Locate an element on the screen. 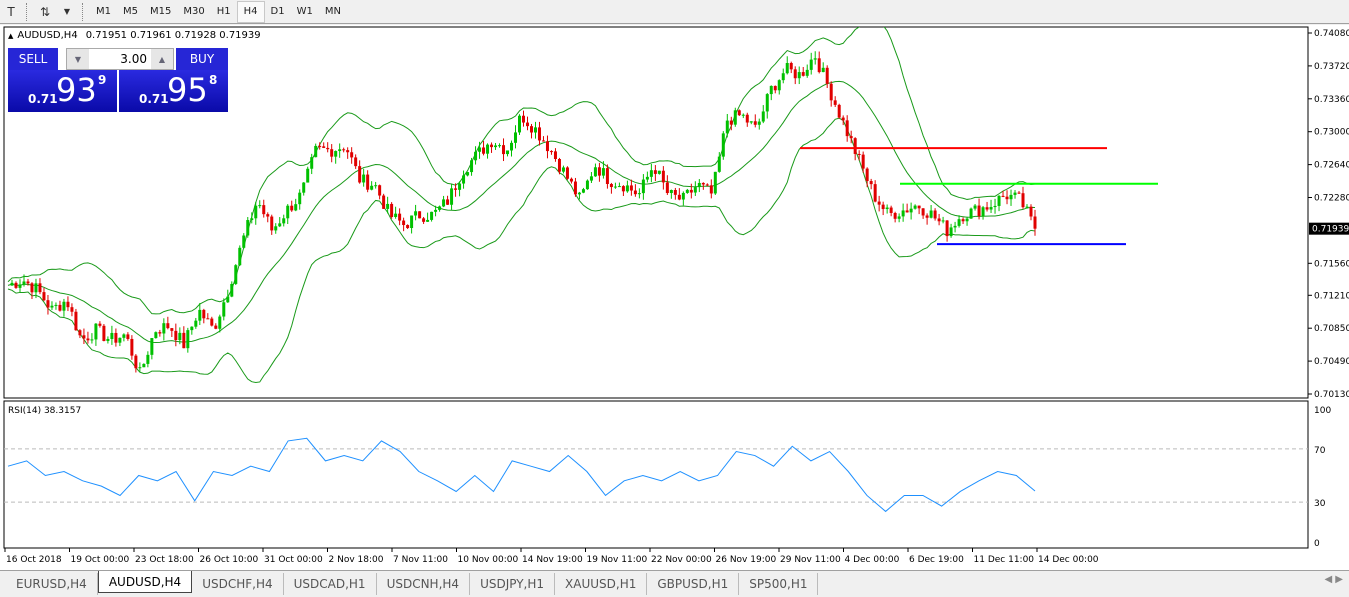  chart-tab: SP500,H1 is located at coordinates (779, 584).